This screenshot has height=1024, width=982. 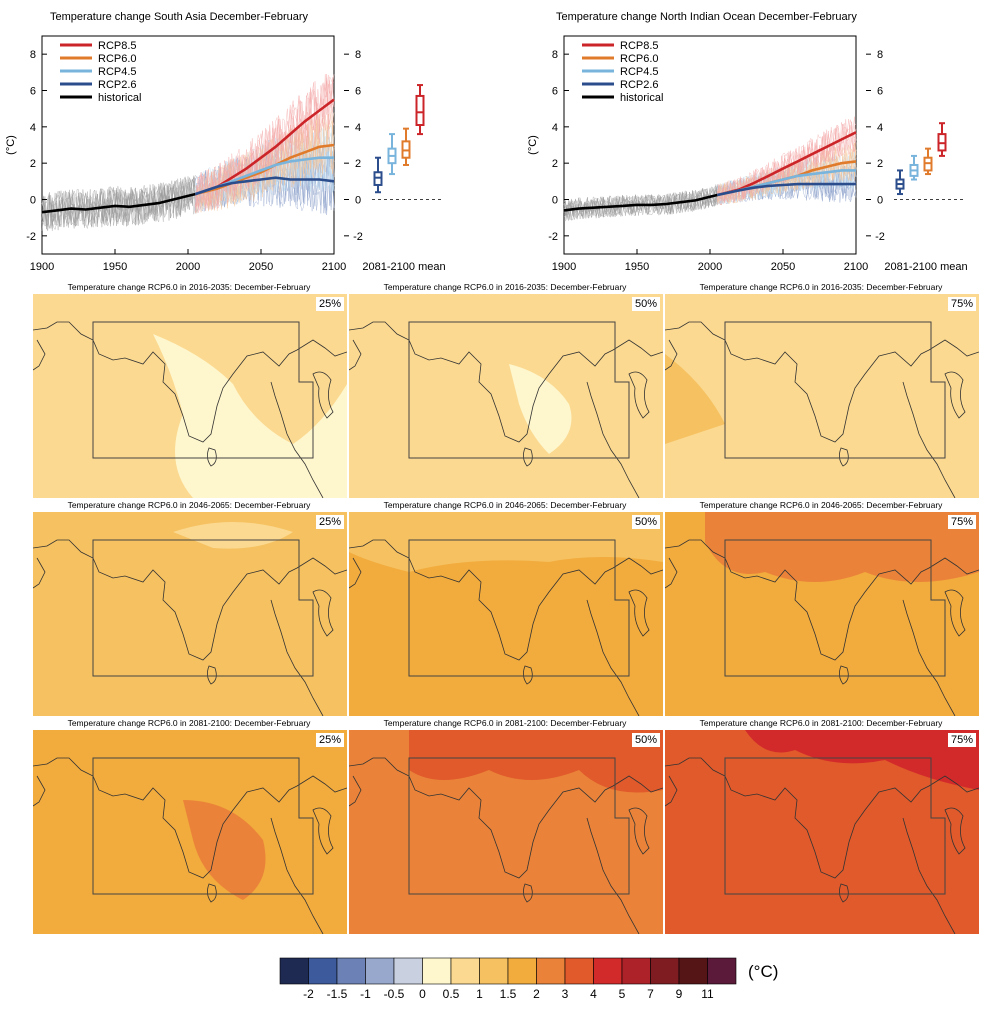 I want to click on x-tick-label: 2050, so click(x=261, y=267).